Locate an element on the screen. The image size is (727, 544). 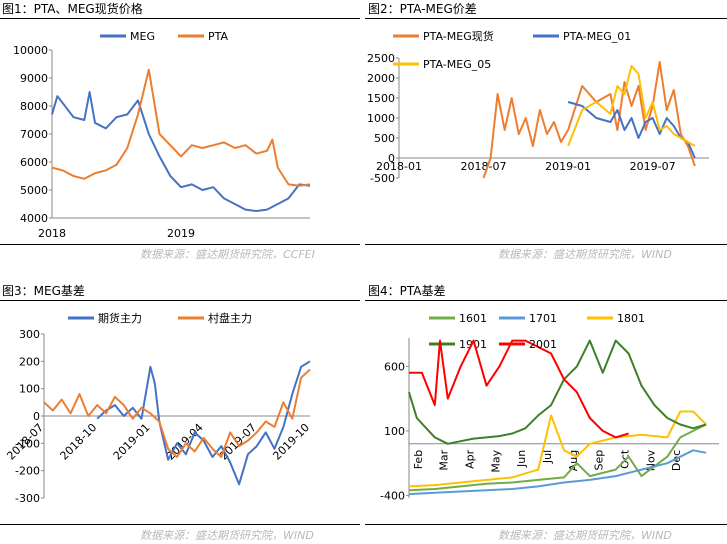
chart1-title: 图1：PTA、MEG现货价格 is located at coordinates (72, 9).